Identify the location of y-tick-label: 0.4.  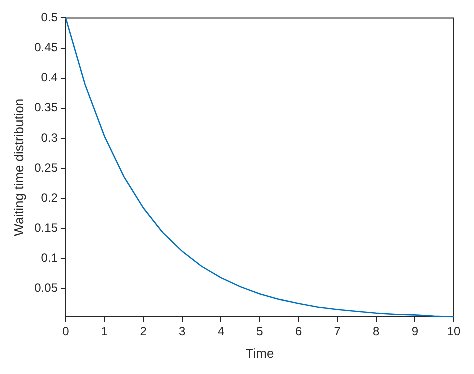
(49, 77).